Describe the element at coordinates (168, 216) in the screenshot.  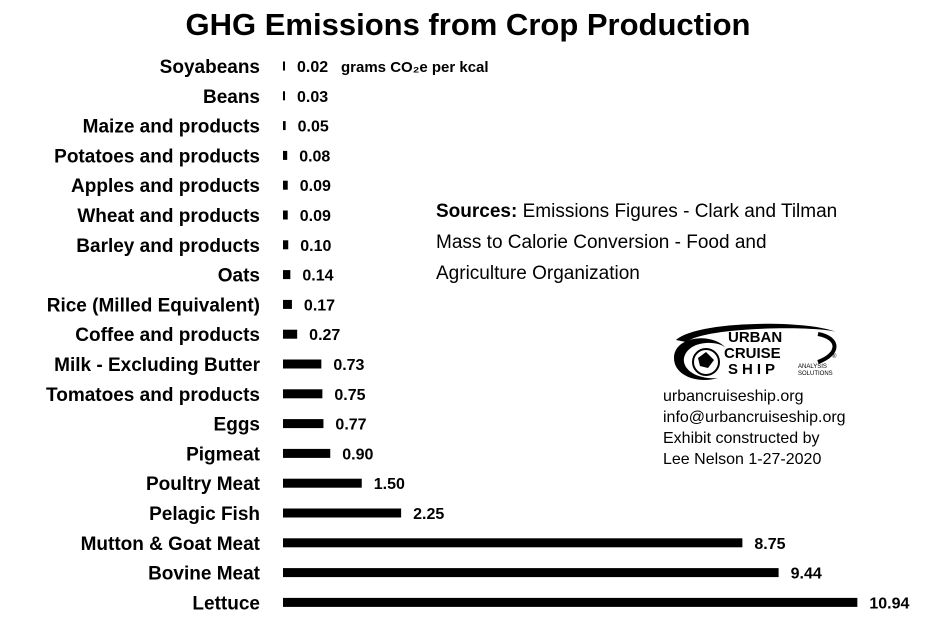
I see `category-label: Wheat and products` at that location.